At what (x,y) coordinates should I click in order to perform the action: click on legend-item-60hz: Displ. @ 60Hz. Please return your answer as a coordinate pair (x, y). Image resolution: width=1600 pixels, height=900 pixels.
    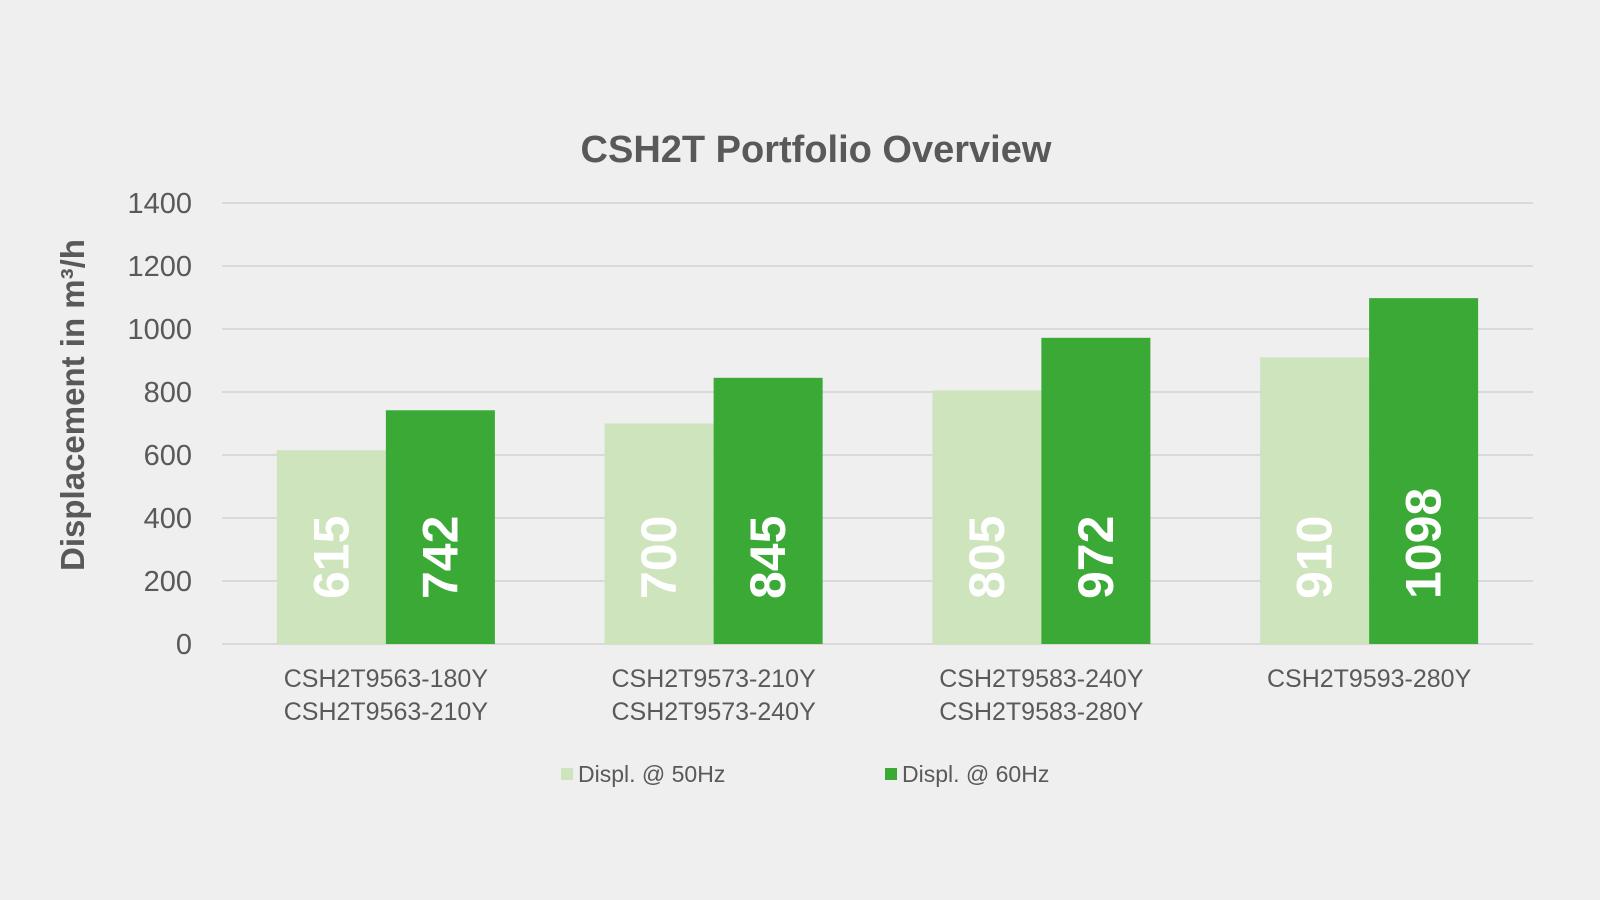
    Looking at the image, I should click on (967, 774).